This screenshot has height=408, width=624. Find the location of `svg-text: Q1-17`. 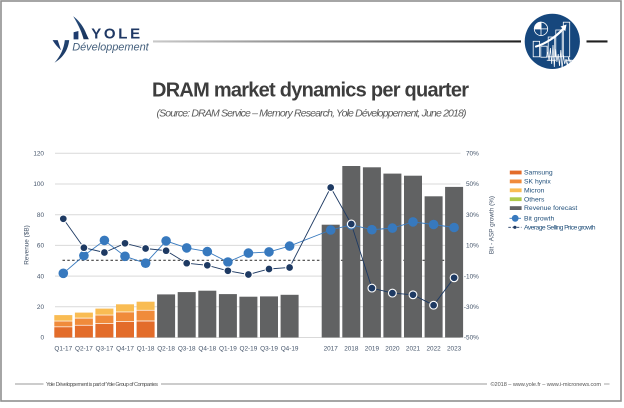

svg-text: Q1-17 is located at coordinates (63, 349).